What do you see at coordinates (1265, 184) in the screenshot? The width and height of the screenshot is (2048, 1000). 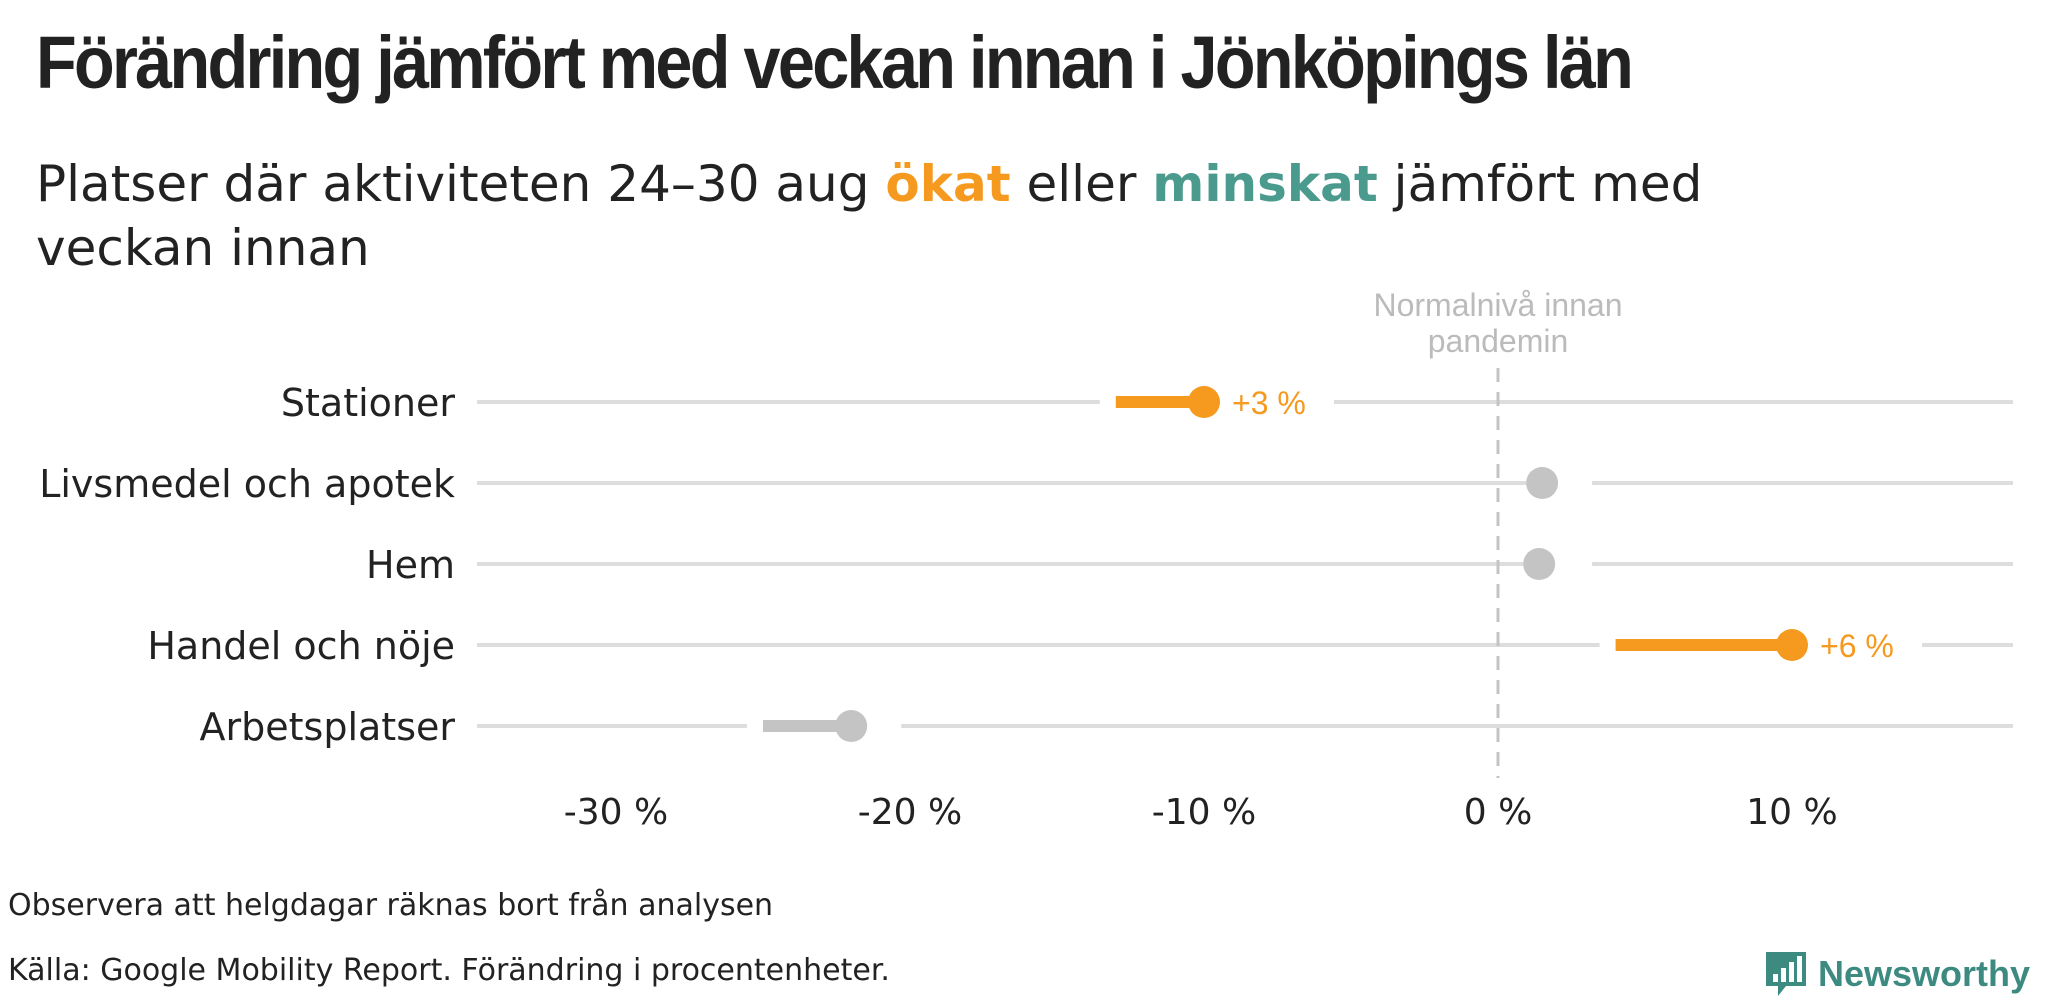 I see `subtitle-decrease-word: minskat` at bounding box center [1265, 184].